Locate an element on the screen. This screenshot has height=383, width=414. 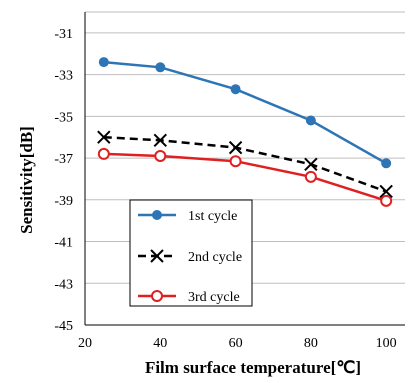
y-tick-label: -37 is located at coordinates (63, 159).